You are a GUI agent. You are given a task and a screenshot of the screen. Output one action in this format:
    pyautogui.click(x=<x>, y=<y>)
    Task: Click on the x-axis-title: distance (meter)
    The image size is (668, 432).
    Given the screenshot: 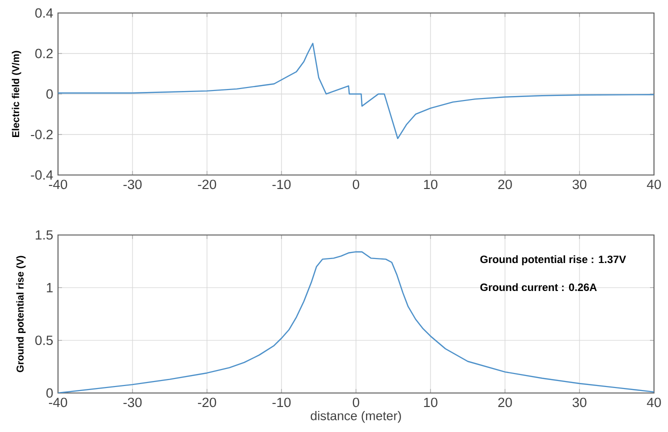 What is the action you would take?
    pyautogui.click(x=355, y=416)
    